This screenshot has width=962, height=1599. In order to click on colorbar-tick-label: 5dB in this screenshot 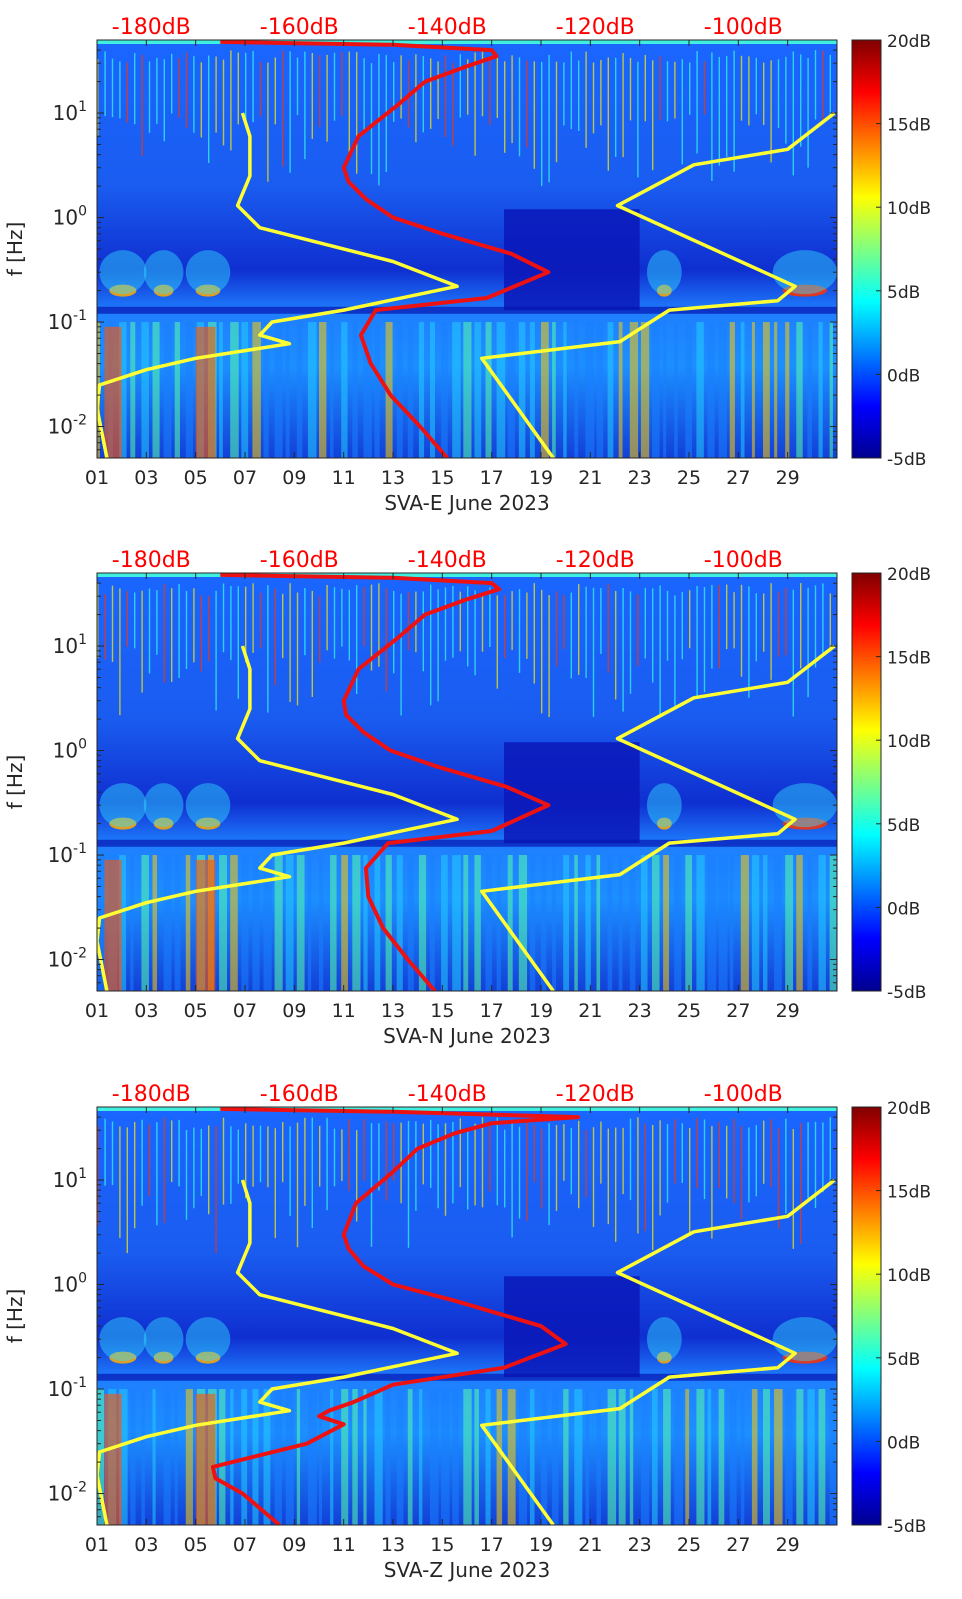, I will do `click(903, 1360)`.